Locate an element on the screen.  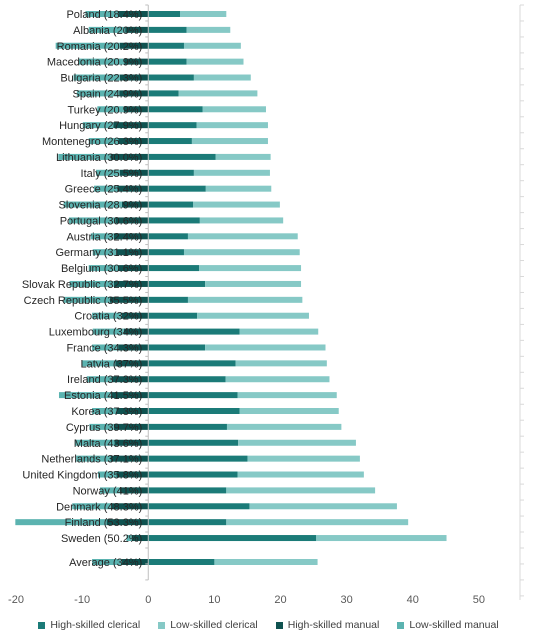
category-label: Albania (20%) is located at coordinates (107, 31).